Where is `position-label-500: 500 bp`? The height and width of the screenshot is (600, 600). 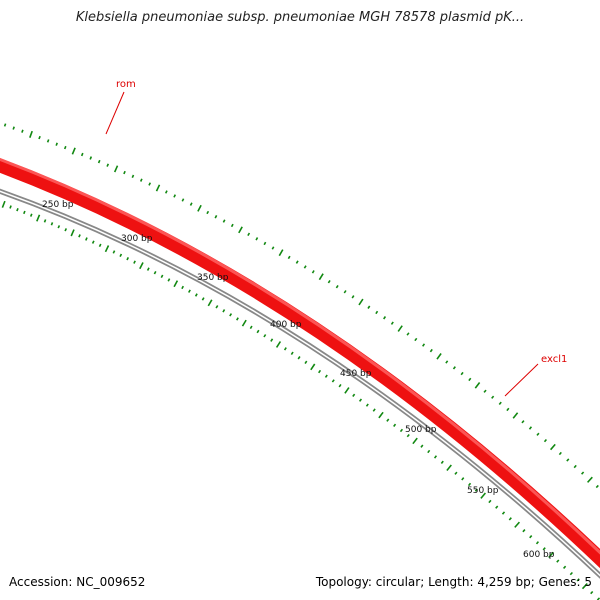
position-label-500: 500 bp is located at coordinates (421, 430).